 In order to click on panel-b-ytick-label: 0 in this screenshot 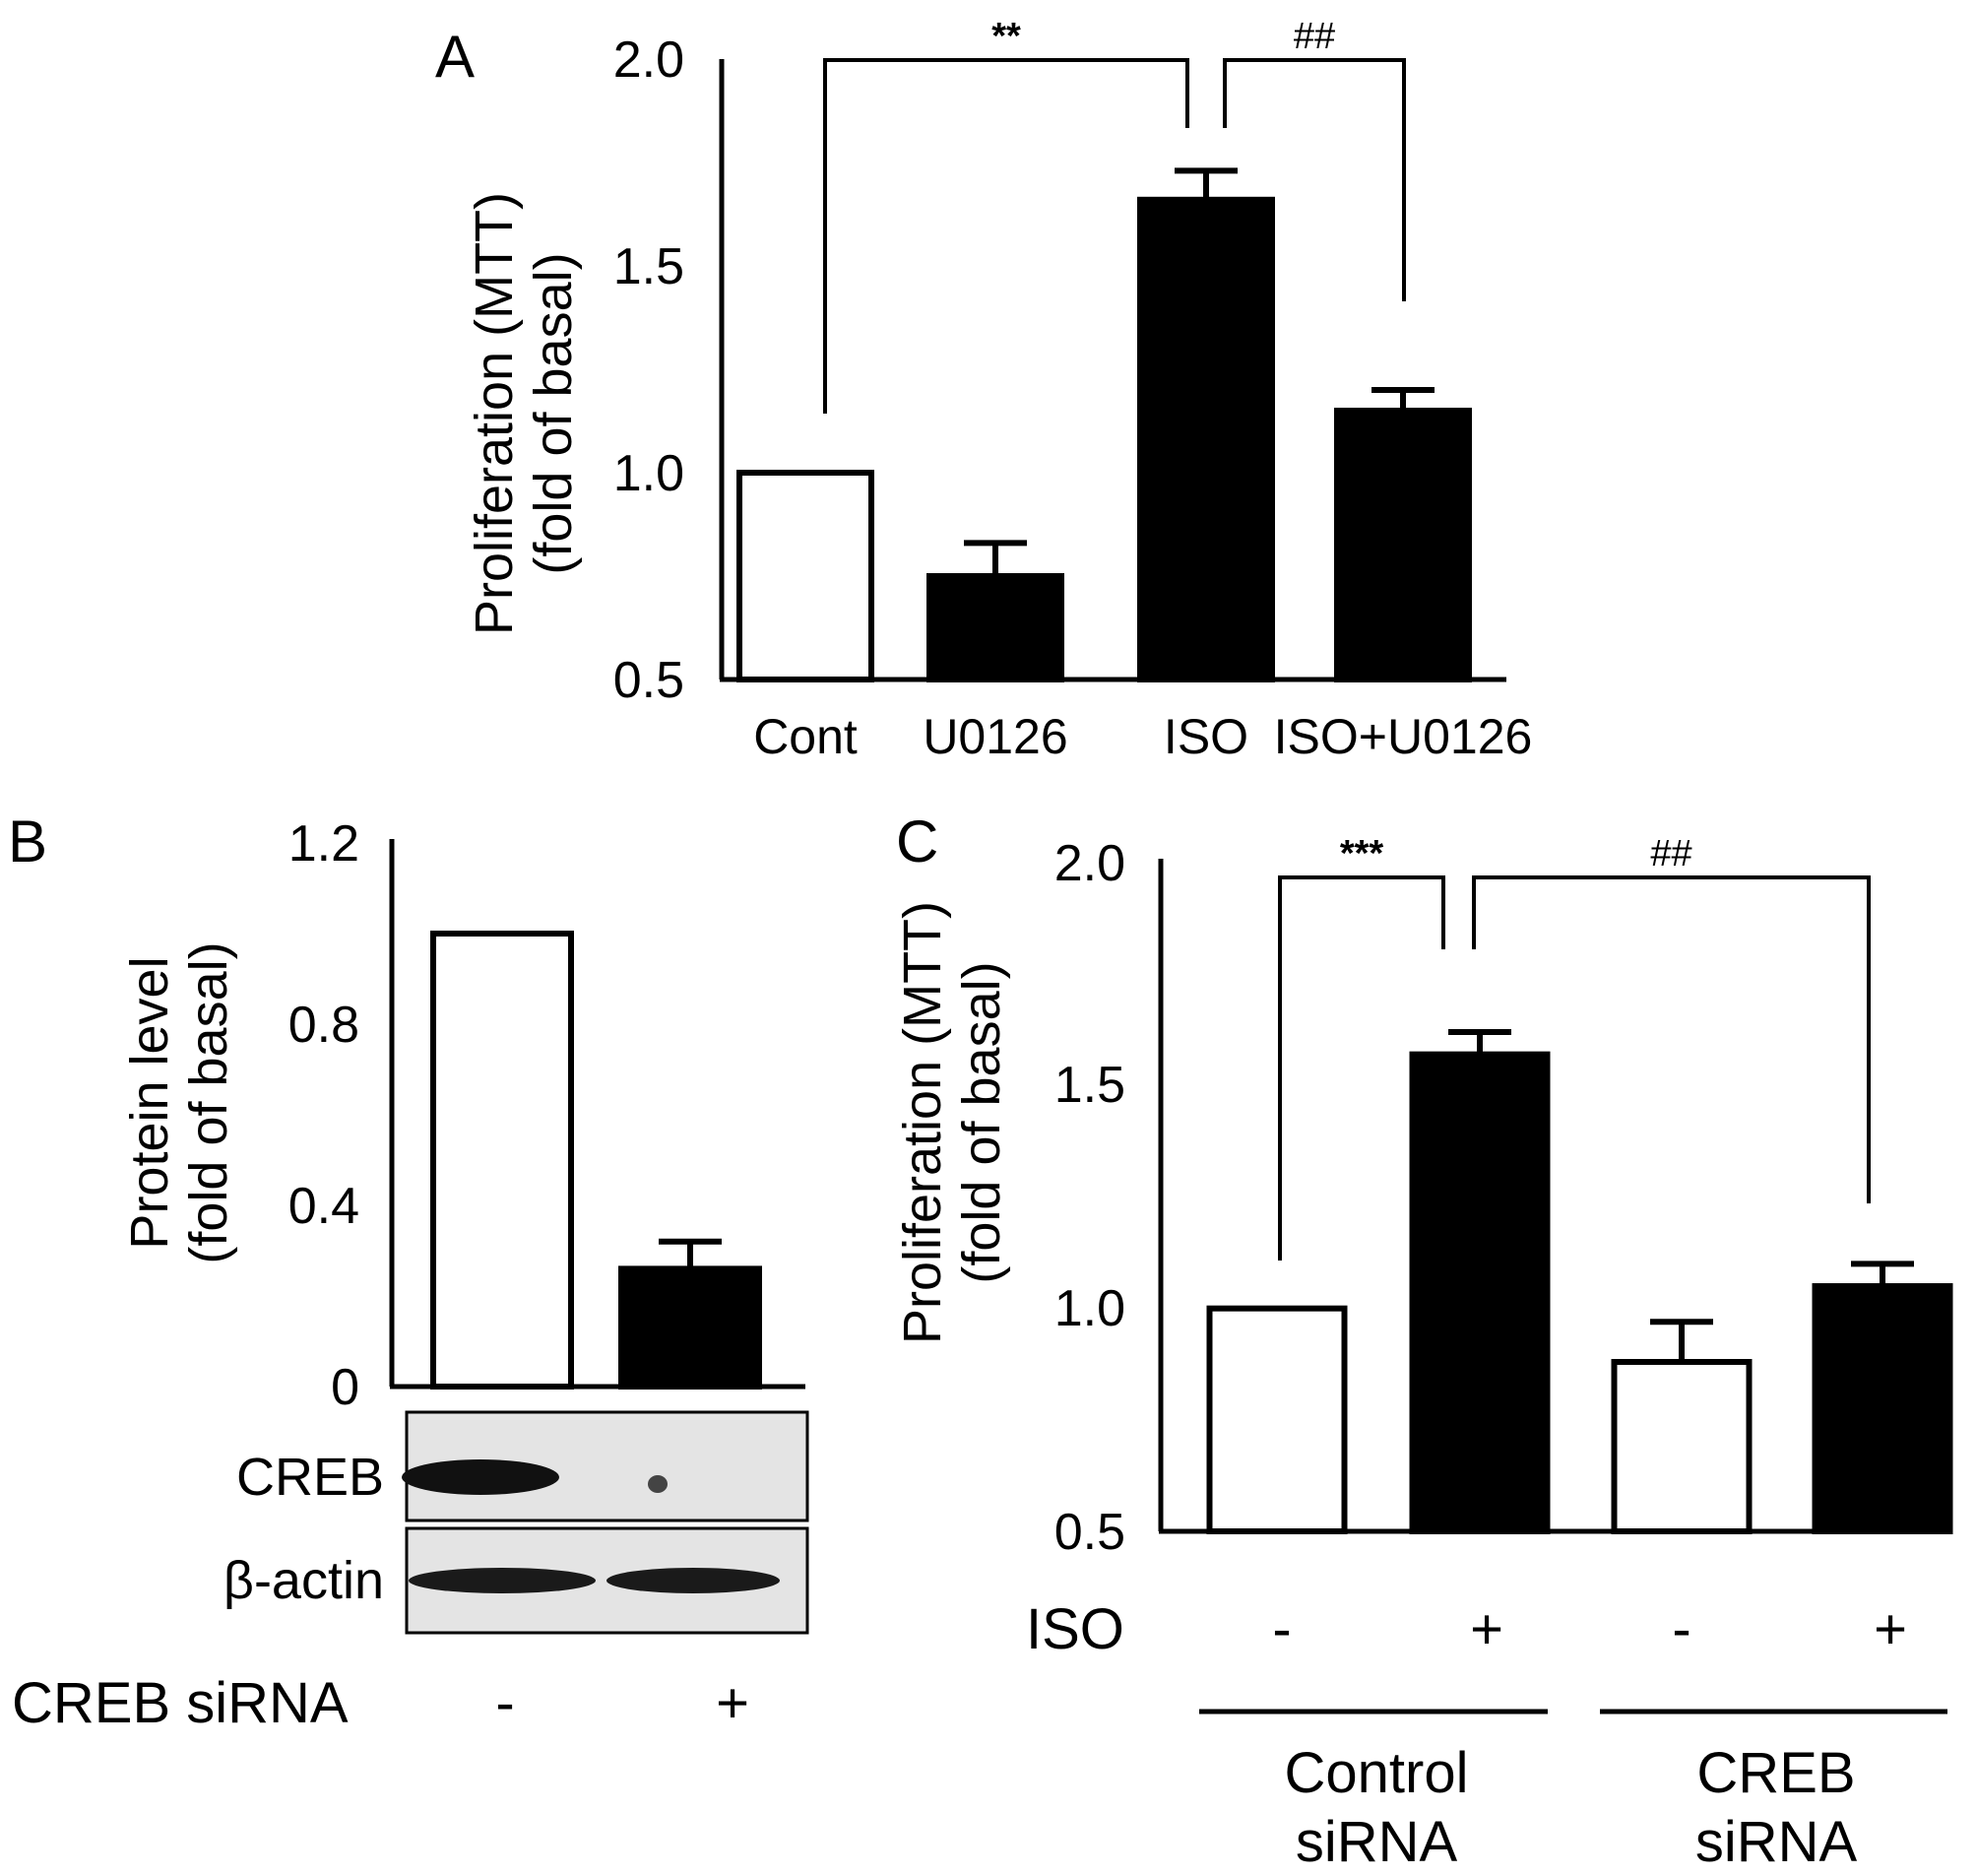, I will do `click(345, 1388)`.